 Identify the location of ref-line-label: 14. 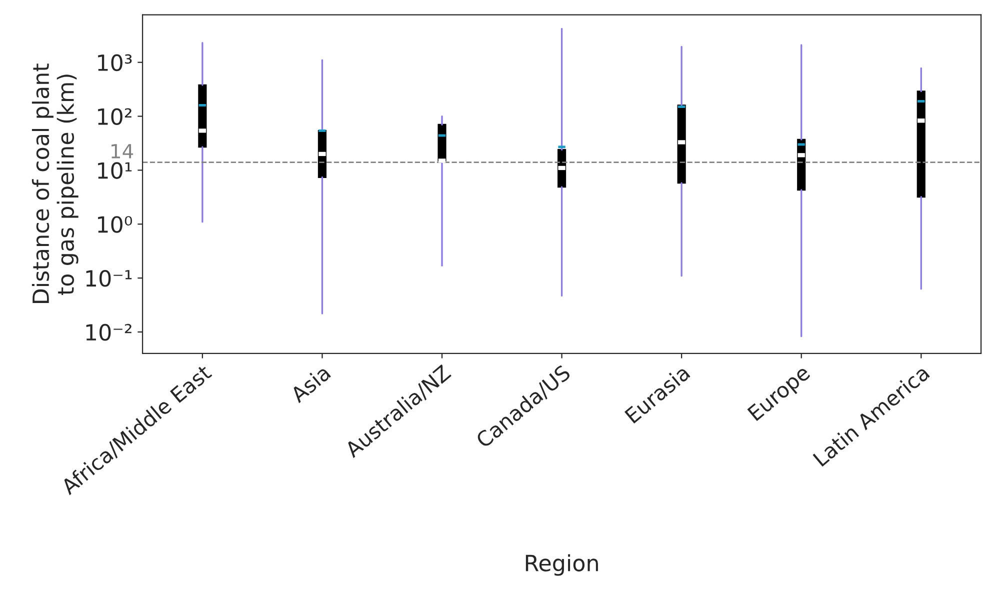
(123, 151).